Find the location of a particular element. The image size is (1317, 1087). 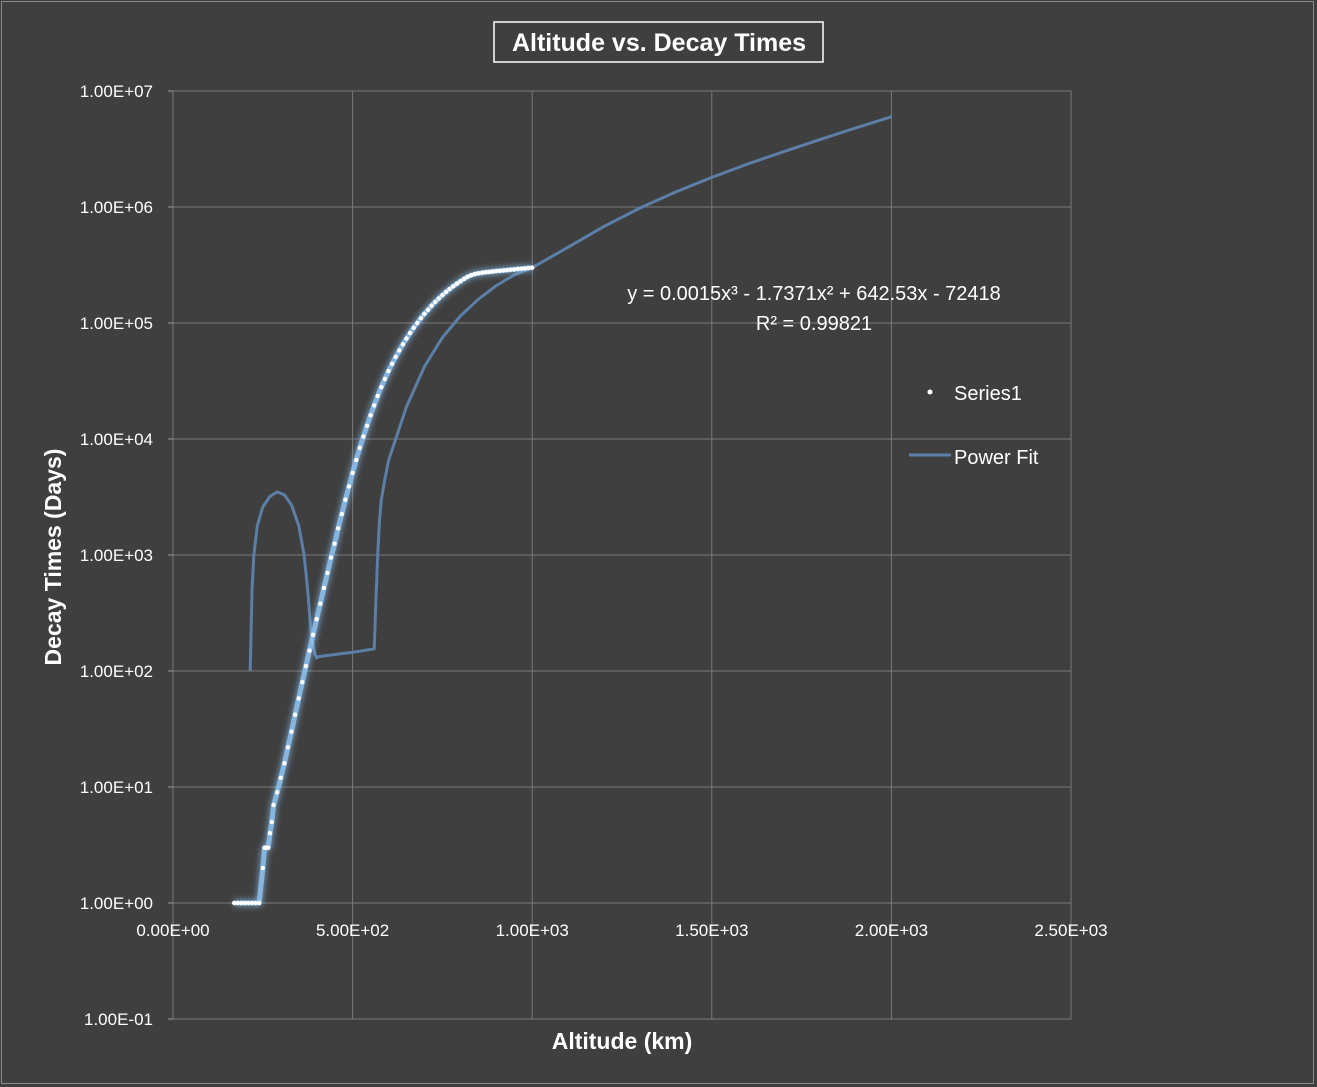

y-tick-label: 1.00E+03 is located at coordinates (116, 555).